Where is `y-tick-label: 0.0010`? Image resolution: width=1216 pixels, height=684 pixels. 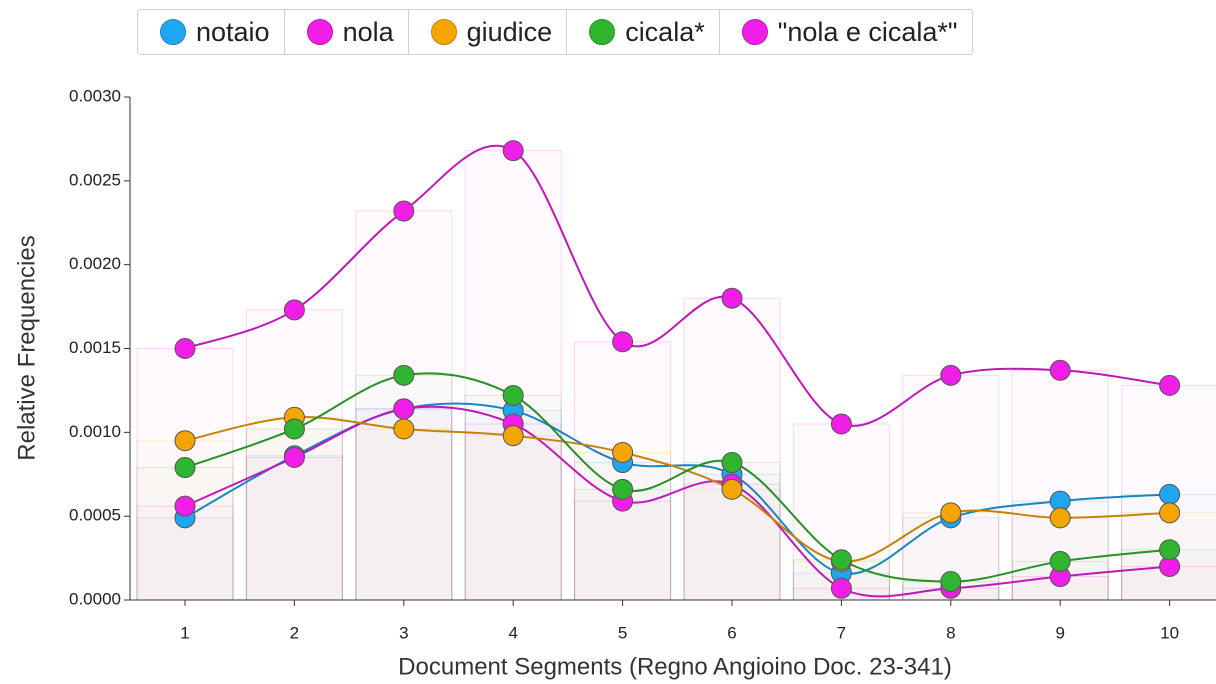
y-tick-label: 0.0010 is located at coordinates (95, 431).